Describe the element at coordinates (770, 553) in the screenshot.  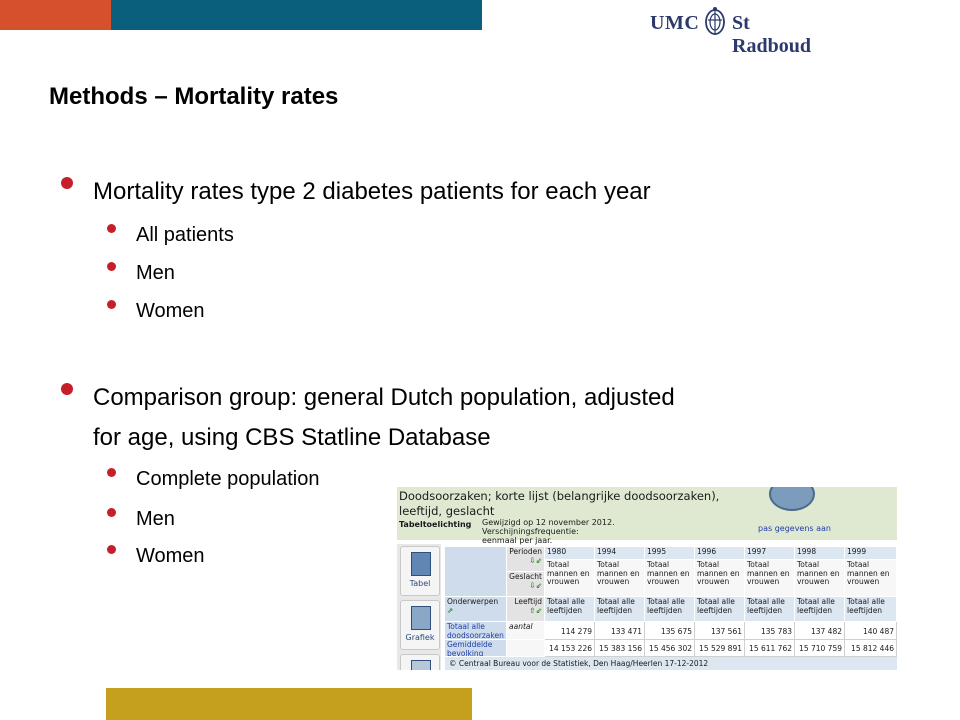
I see `year-header: 1997` at that location.